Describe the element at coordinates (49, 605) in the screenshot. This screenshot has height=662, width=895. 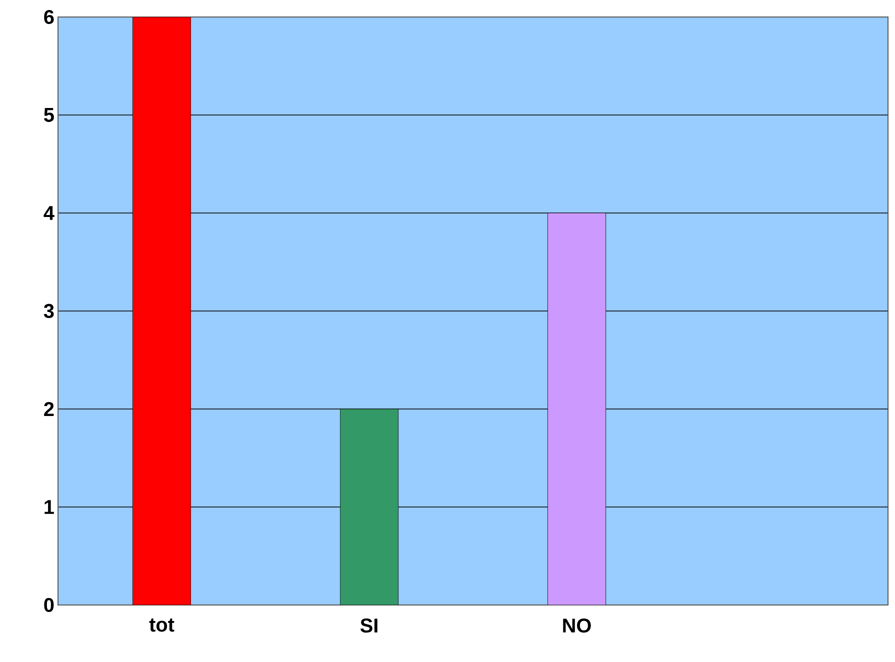
I see `y-tick-label: 0` at that location.